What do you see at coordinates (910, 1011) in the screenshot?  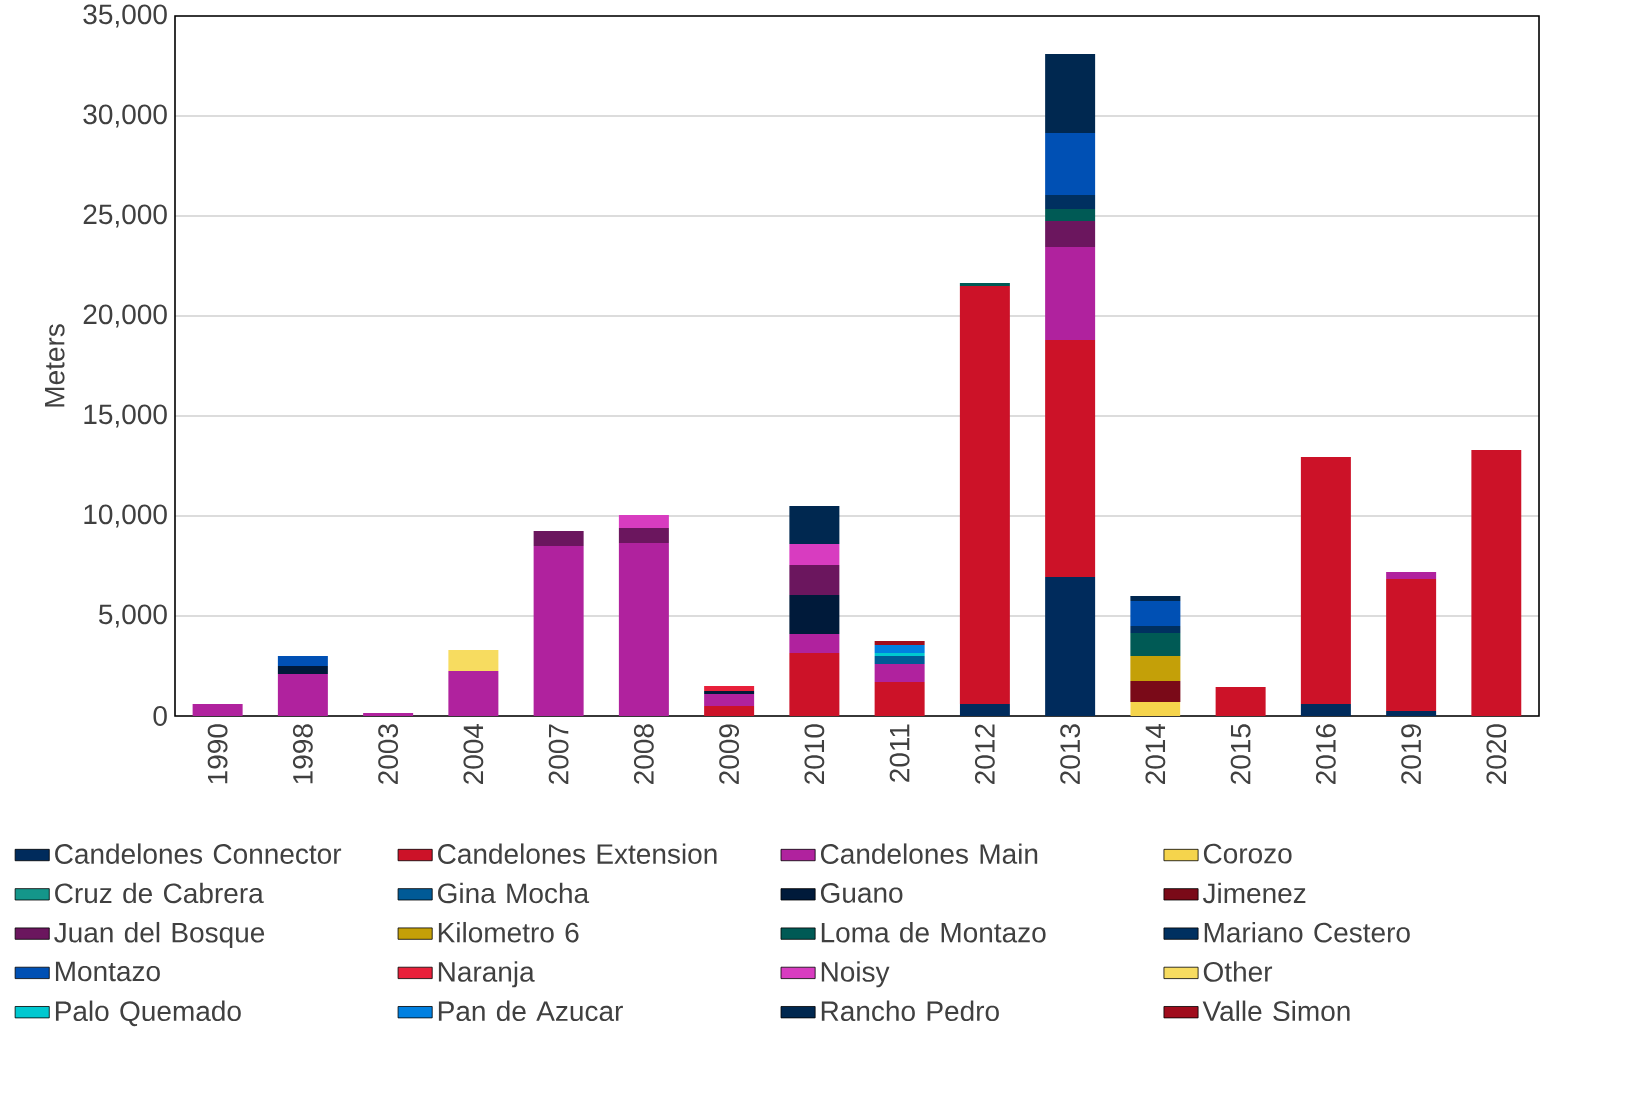 I see `legend-label: Rancho Pedro` at bounding box center [910, 1011].